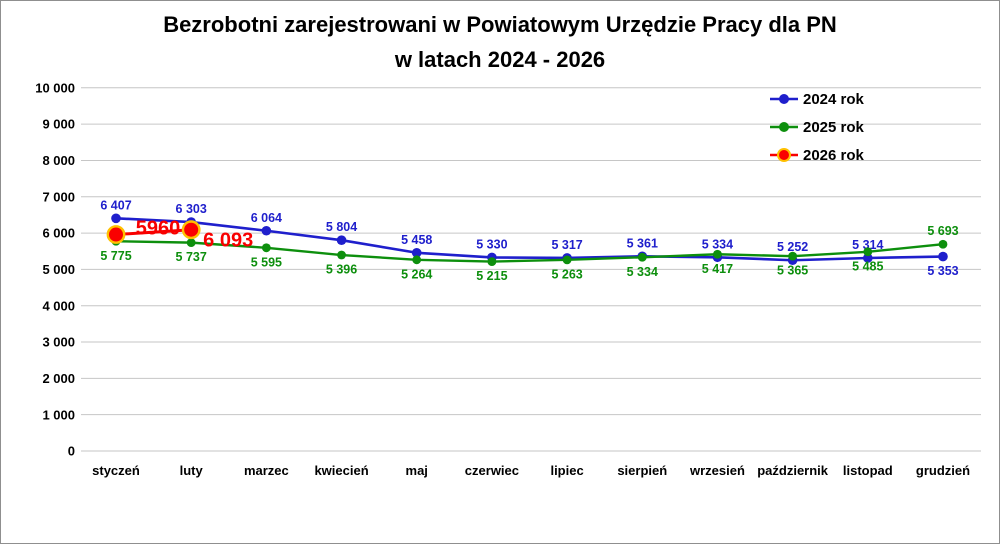 The height and width of the screenshot is (544, 1000). What do you see at coordinates (491, 276) in the screenshot?
I see `data-point-label: 5 215` at bounding box center [491, 276].